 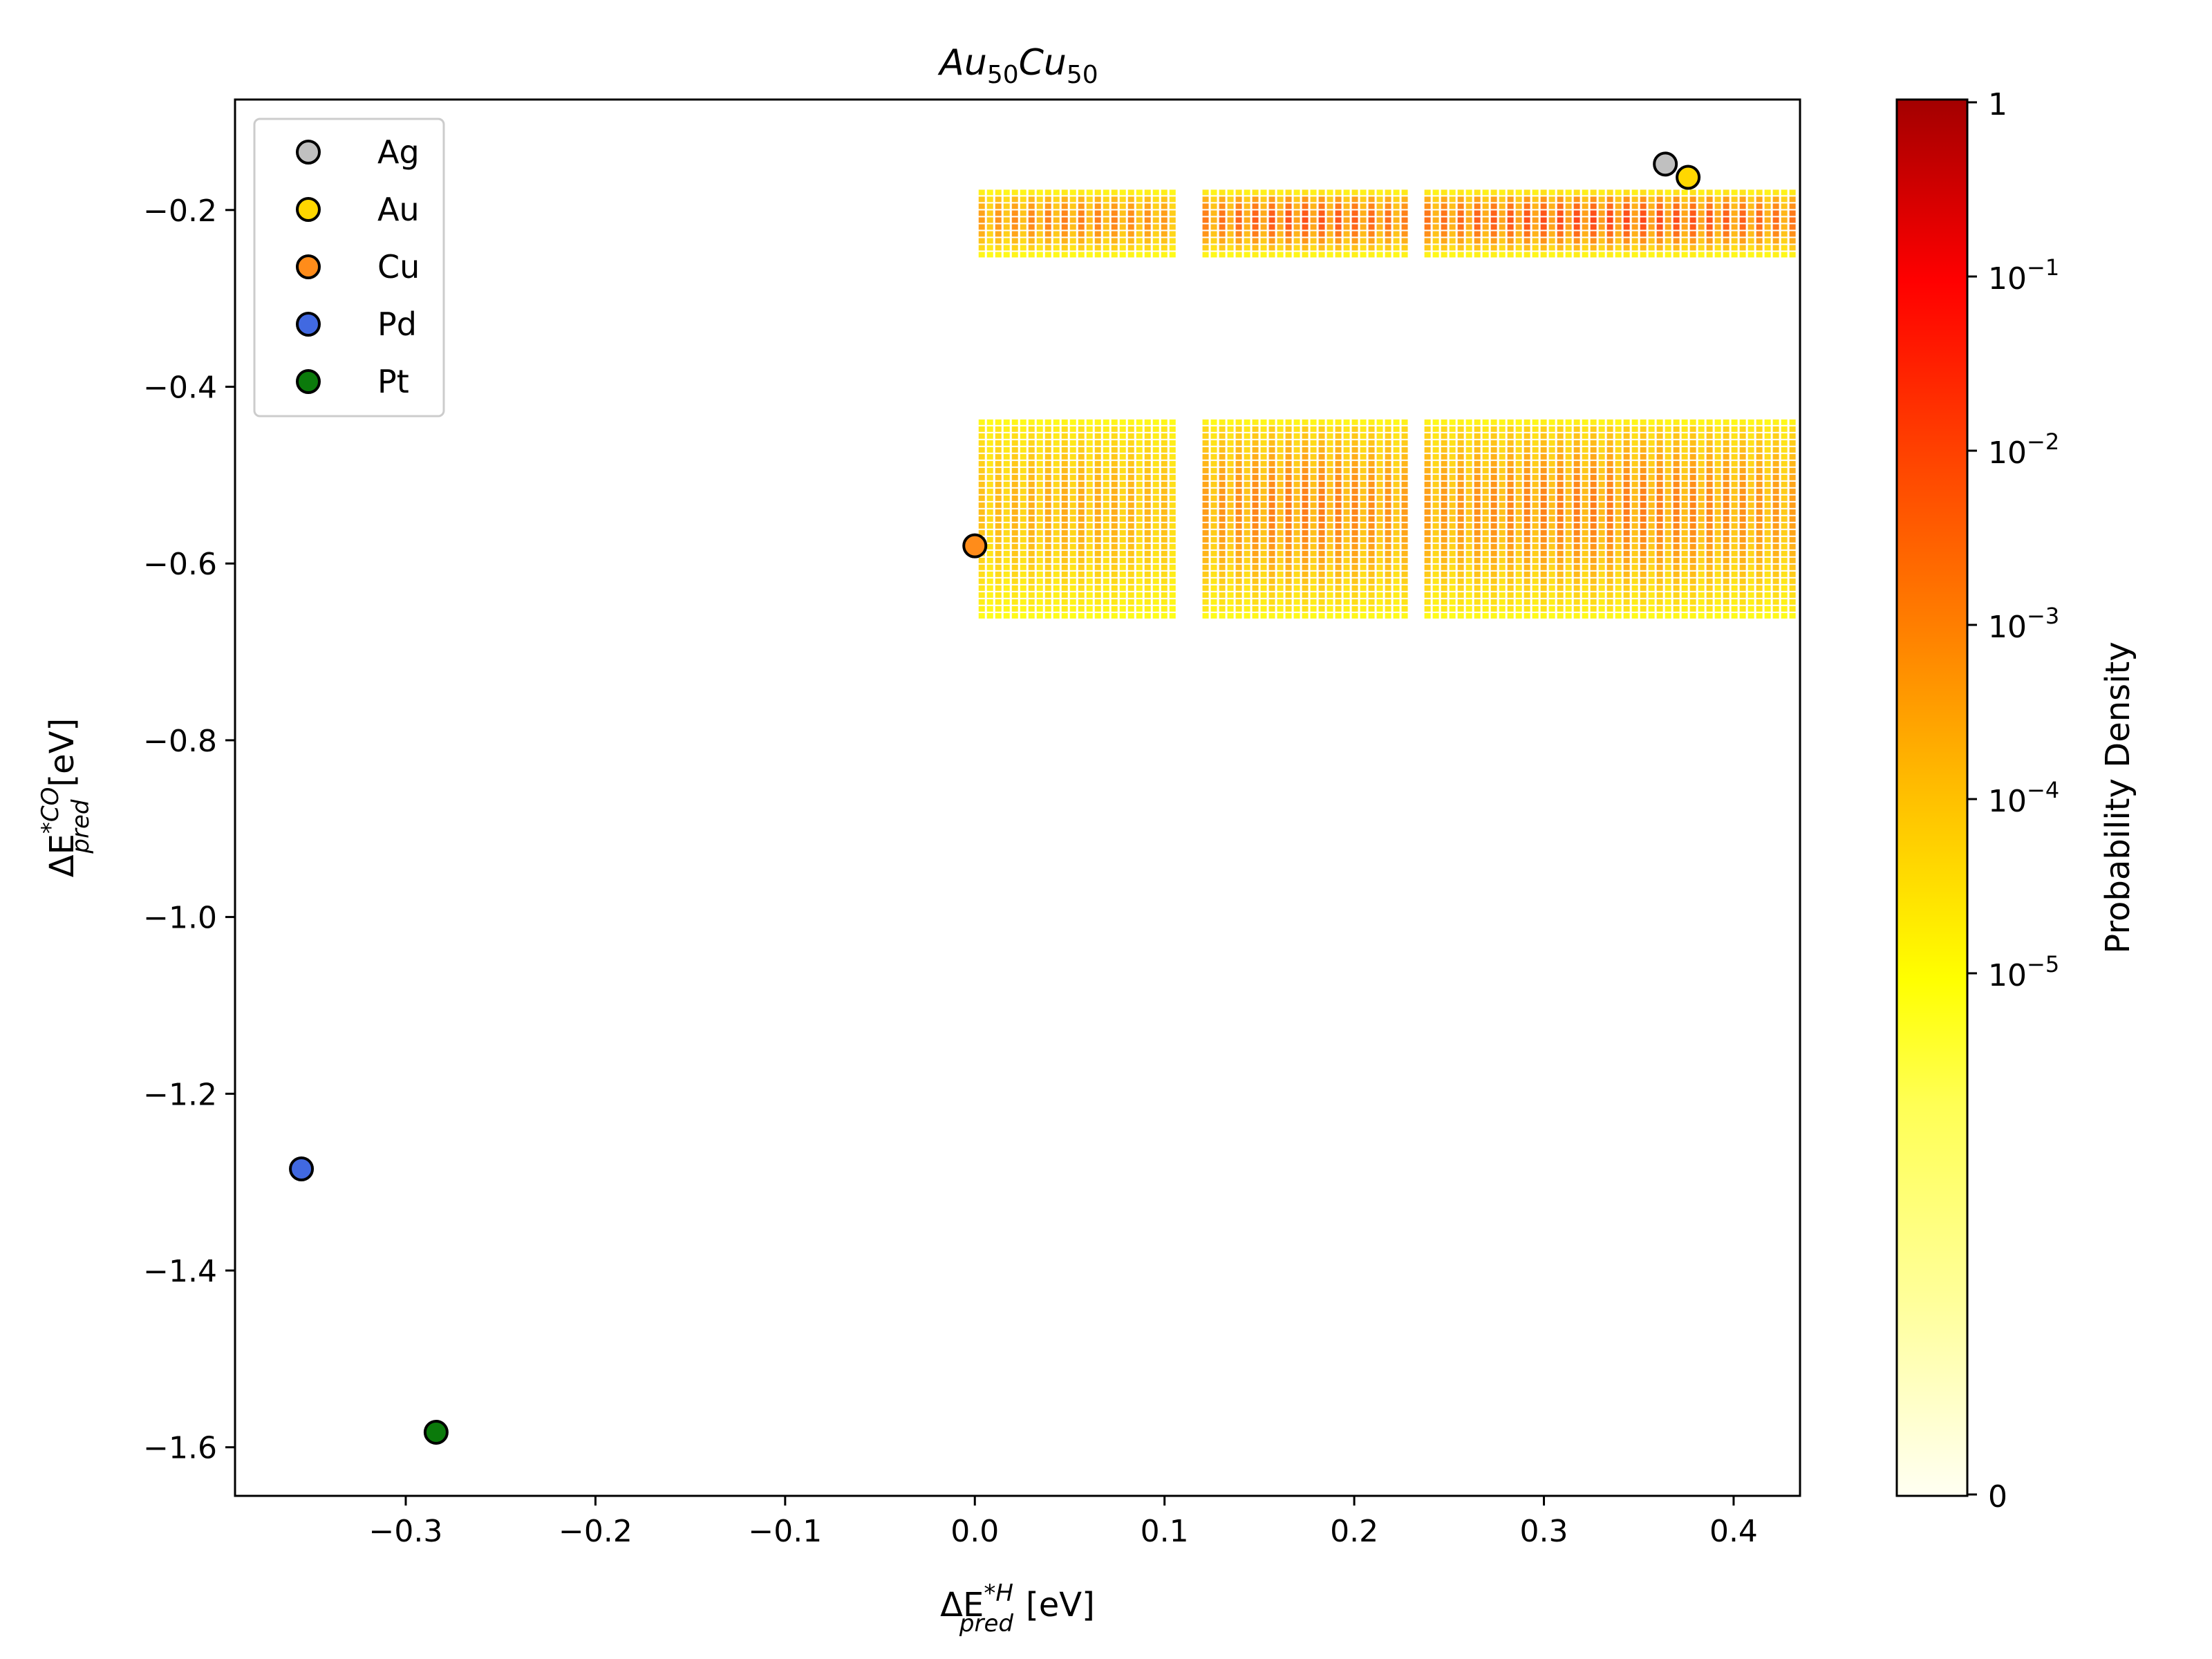 What do you see at coordinates (406, 1531) in the screenshot?
I see `x-tick-label: −0.3` at bounding box center [406, 1531].